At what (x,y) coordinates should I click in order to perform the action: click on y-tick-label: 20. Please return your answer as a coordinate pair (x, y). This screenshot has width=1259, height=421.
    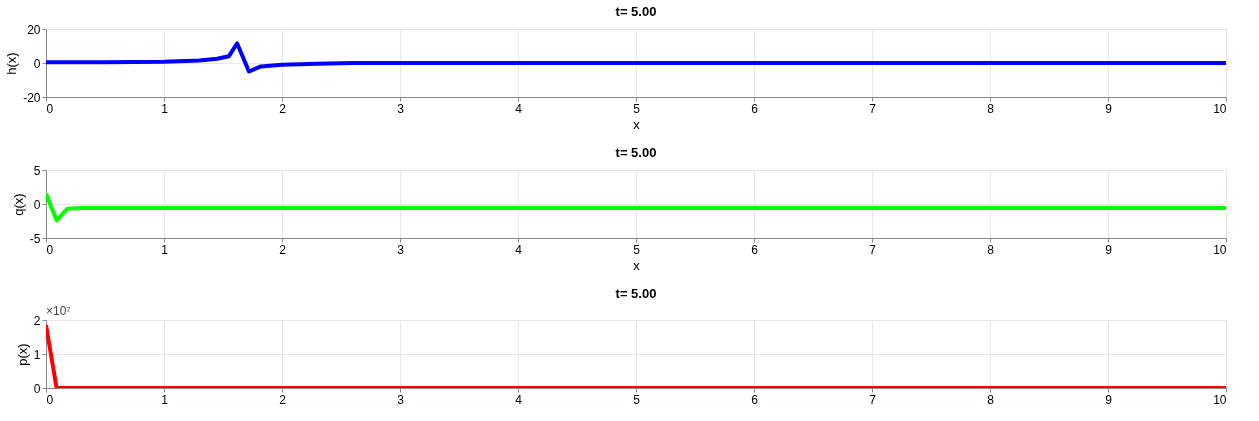
    Looking at the image, I should click on (34, 29).